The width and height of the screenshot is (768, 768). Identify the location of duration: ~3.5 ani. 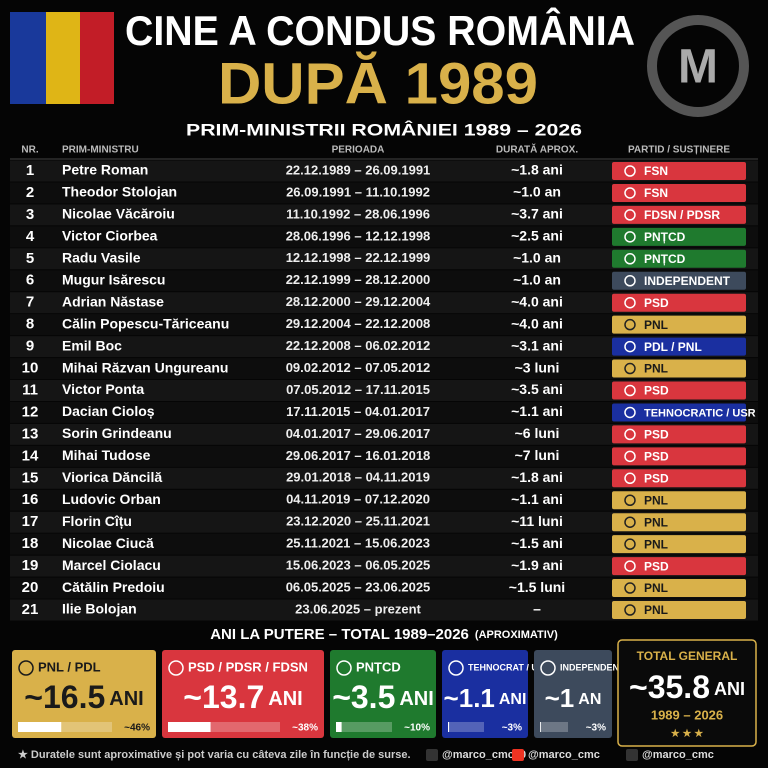
(537, 389).